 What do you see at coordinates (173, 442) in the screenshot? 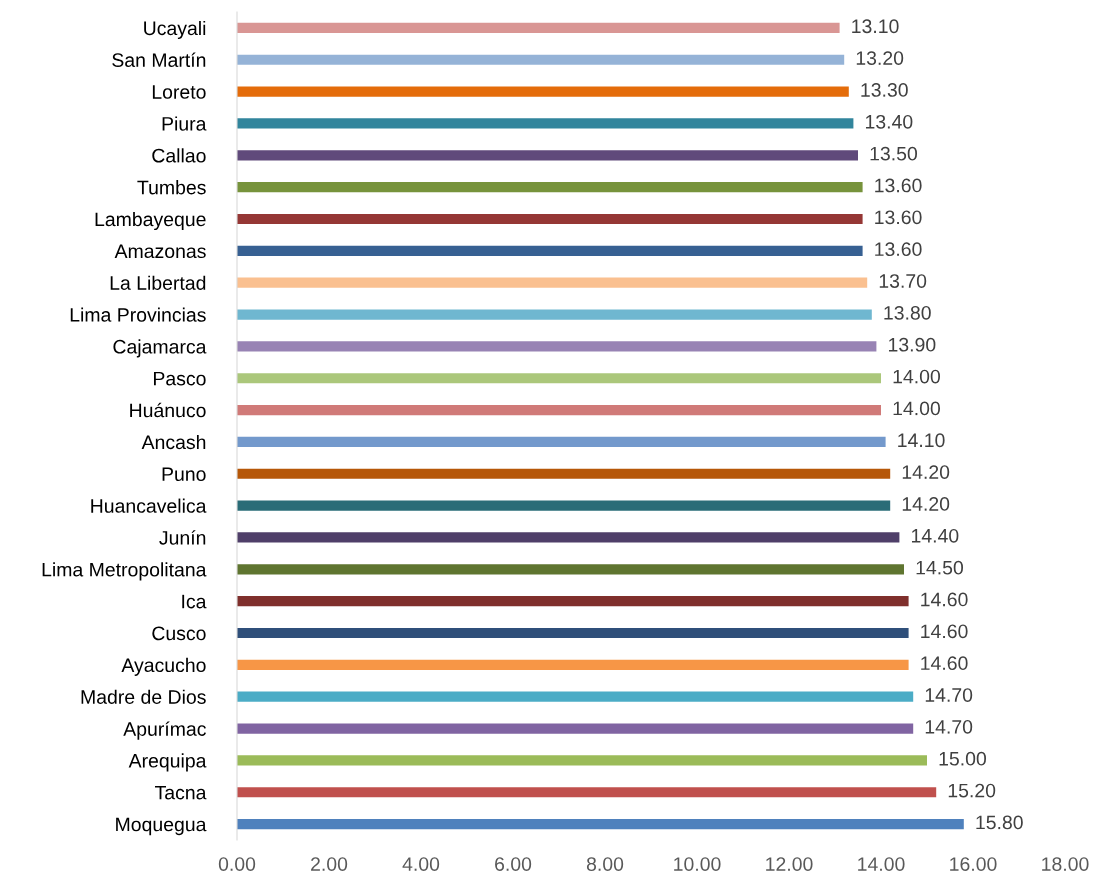
I see `y-tick-label: Ancash` at bounding box center [173, 442].